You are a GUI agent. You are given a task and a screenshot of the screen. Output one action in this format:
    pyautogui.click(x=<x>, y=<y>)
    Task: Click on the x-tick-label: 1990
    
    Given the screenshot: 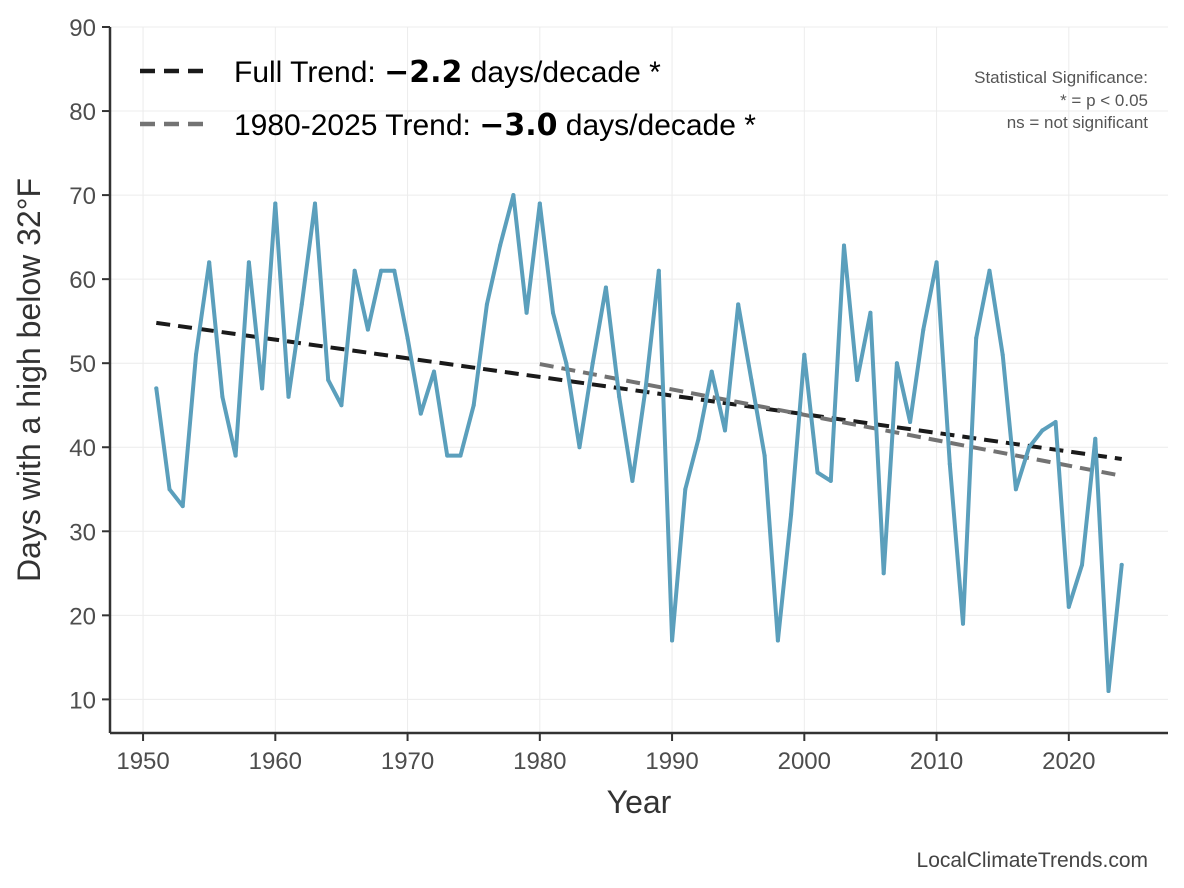 What is the action you would take?
    pyautogui.click(x=671, y=761)
    